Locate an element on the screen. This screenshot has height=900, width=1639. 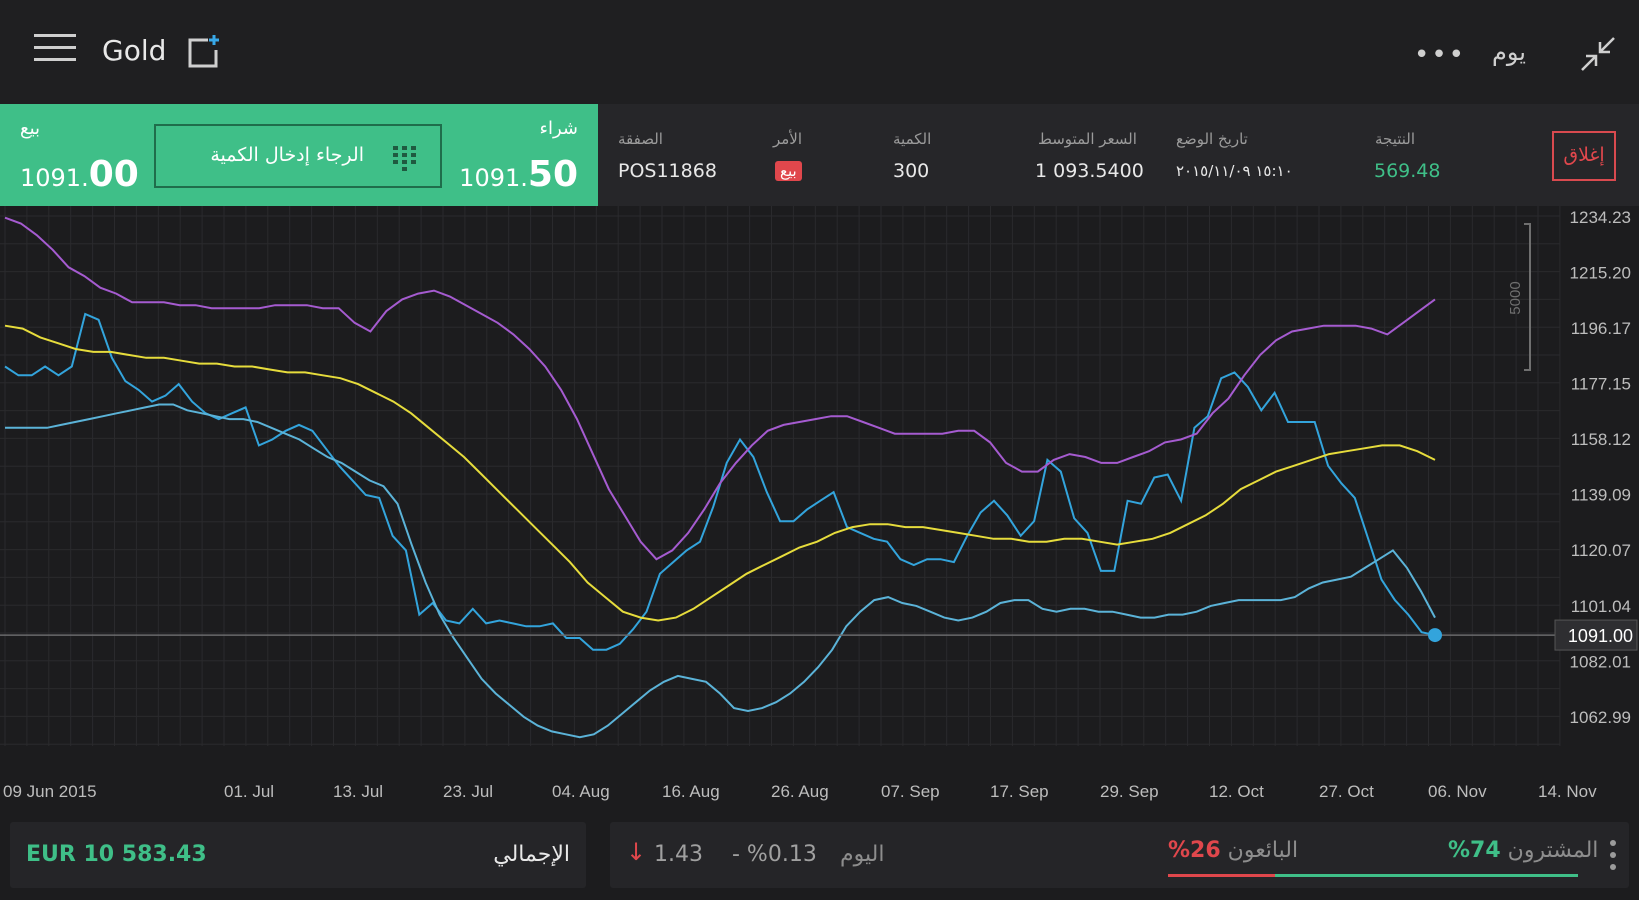
x-tick-label: 13. Jul is located at coordinates (358, 791).